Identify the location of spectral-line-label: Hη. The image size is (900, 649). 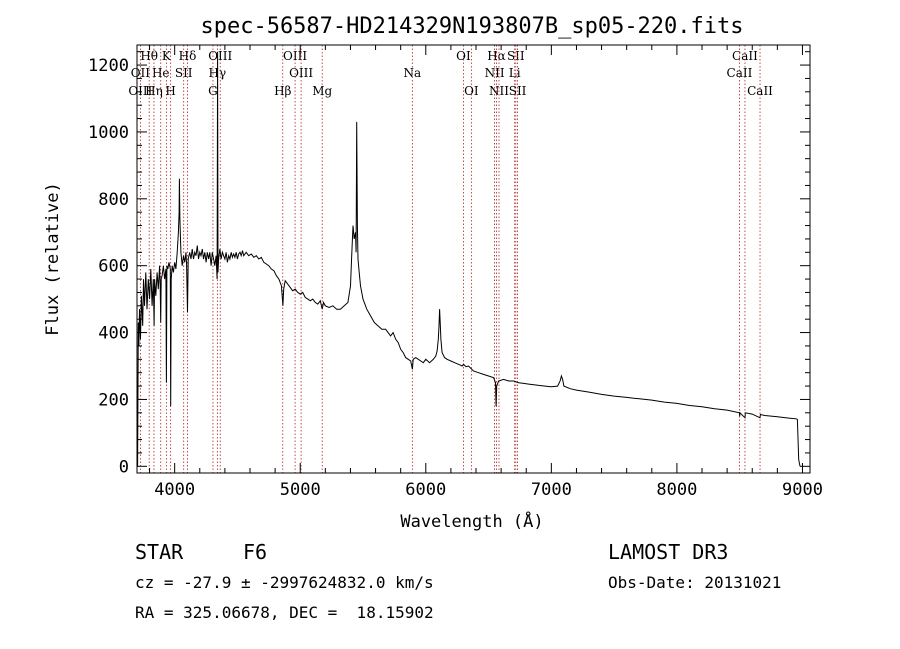
(154, 91).